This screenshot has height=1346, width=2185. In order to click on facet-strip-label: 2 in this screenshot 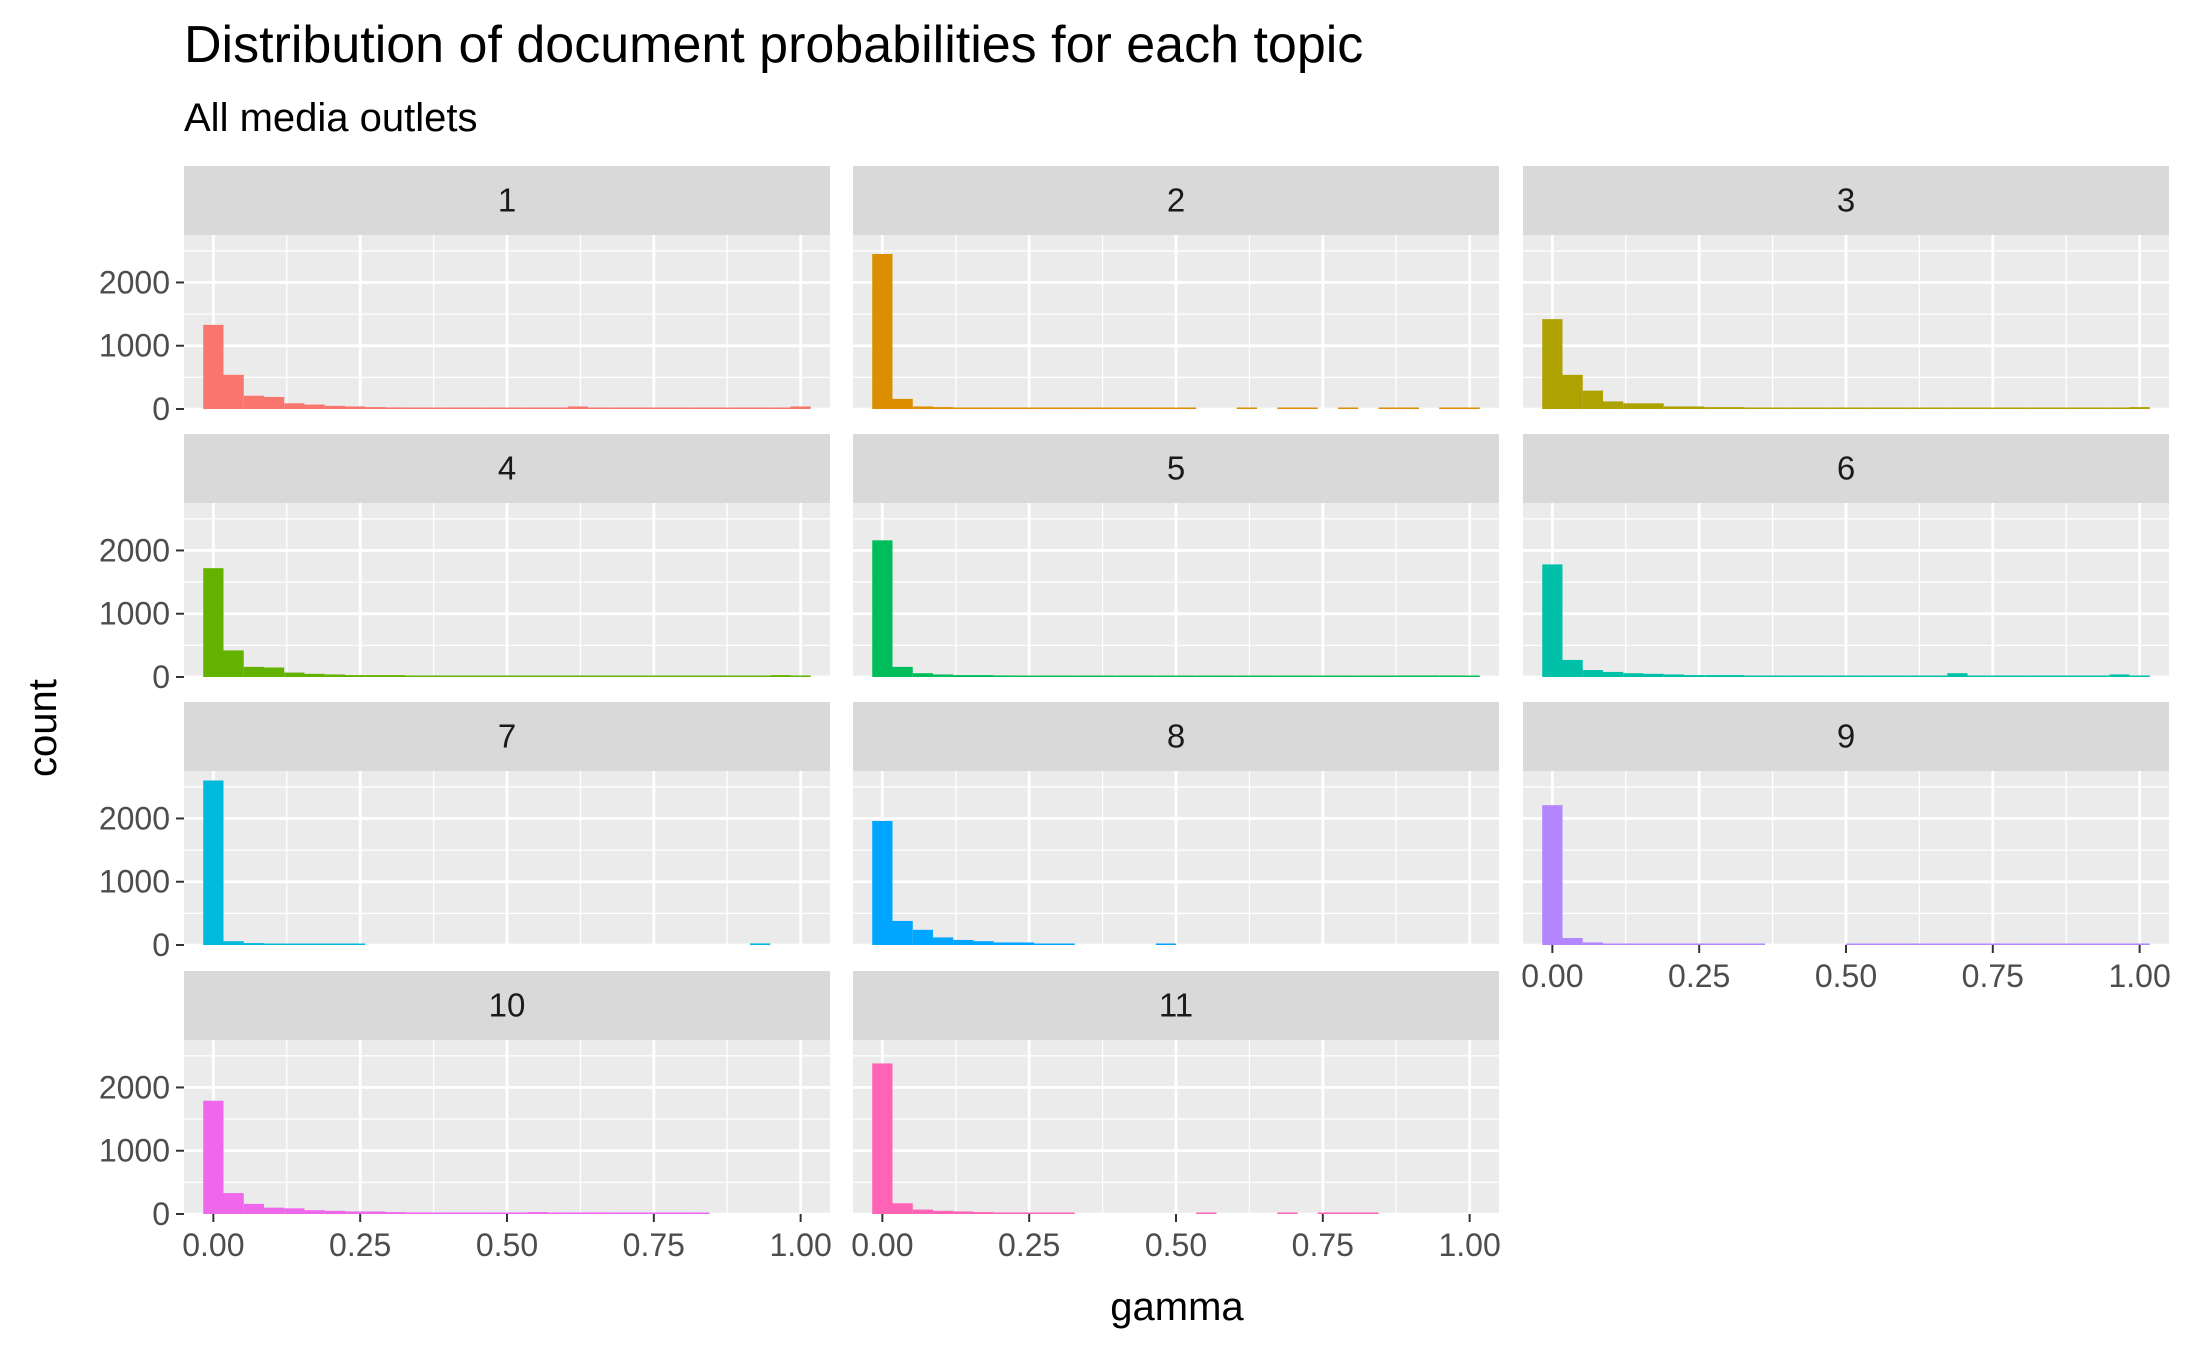, I will do `click(1176, 200)`.